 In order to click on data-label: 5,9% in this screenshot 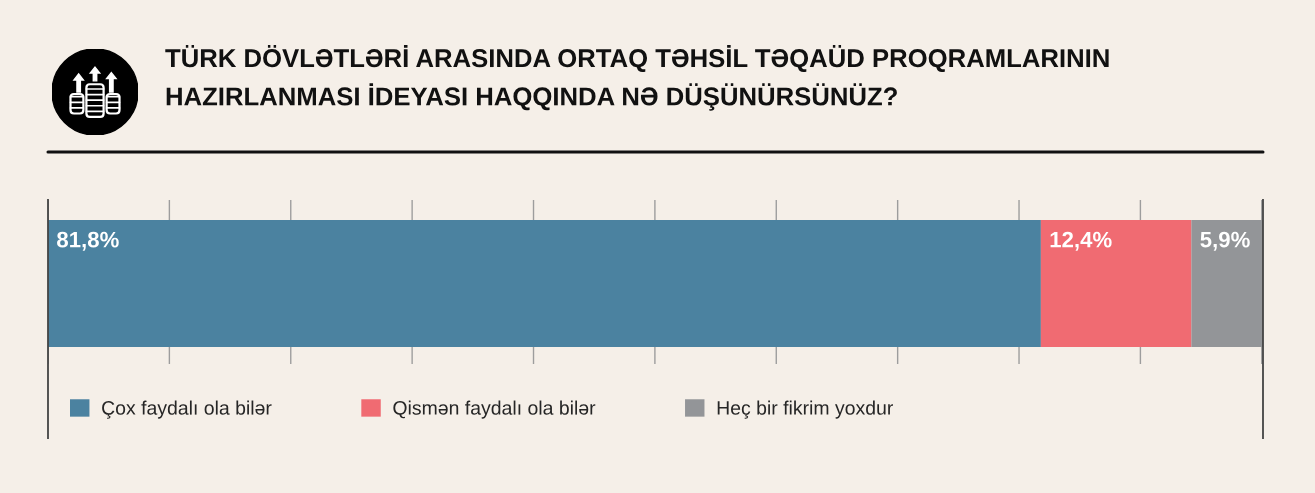, I will do `click(1225, 241)`.